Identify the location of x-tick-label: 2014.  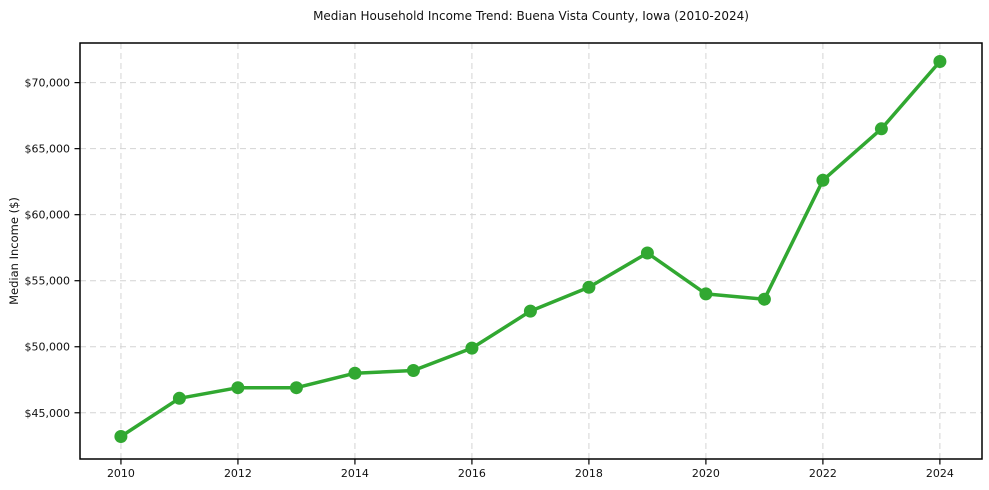
(355, 473).